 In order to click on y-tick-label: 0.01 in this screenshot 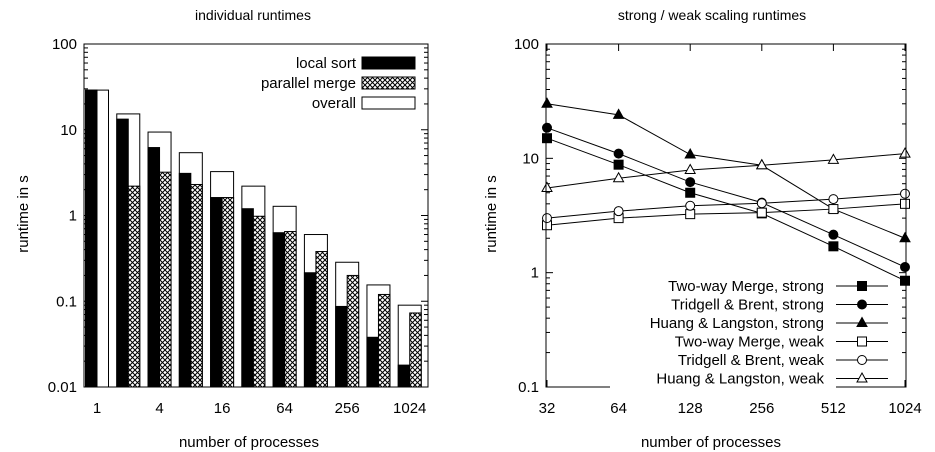, I will do `click(62, 387)`.